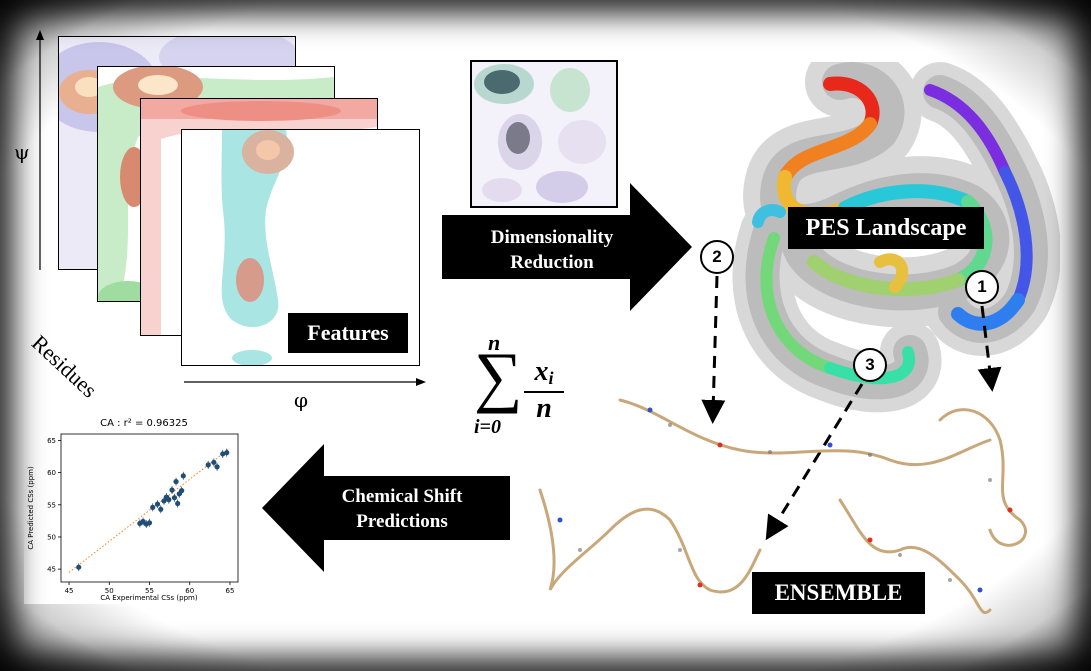 This screenshot has width=1091, height=671. Describe the element at coordinates (149, 591) in the screenshot. I see `x-tick-label-2: 55` at that location.